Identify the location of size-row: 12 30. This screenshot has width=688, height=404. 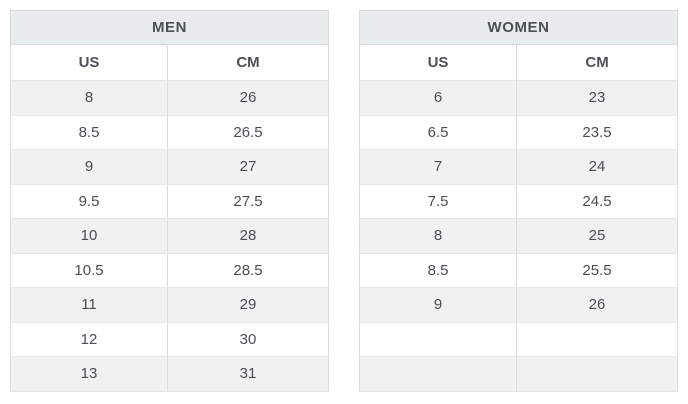
(169, 339).